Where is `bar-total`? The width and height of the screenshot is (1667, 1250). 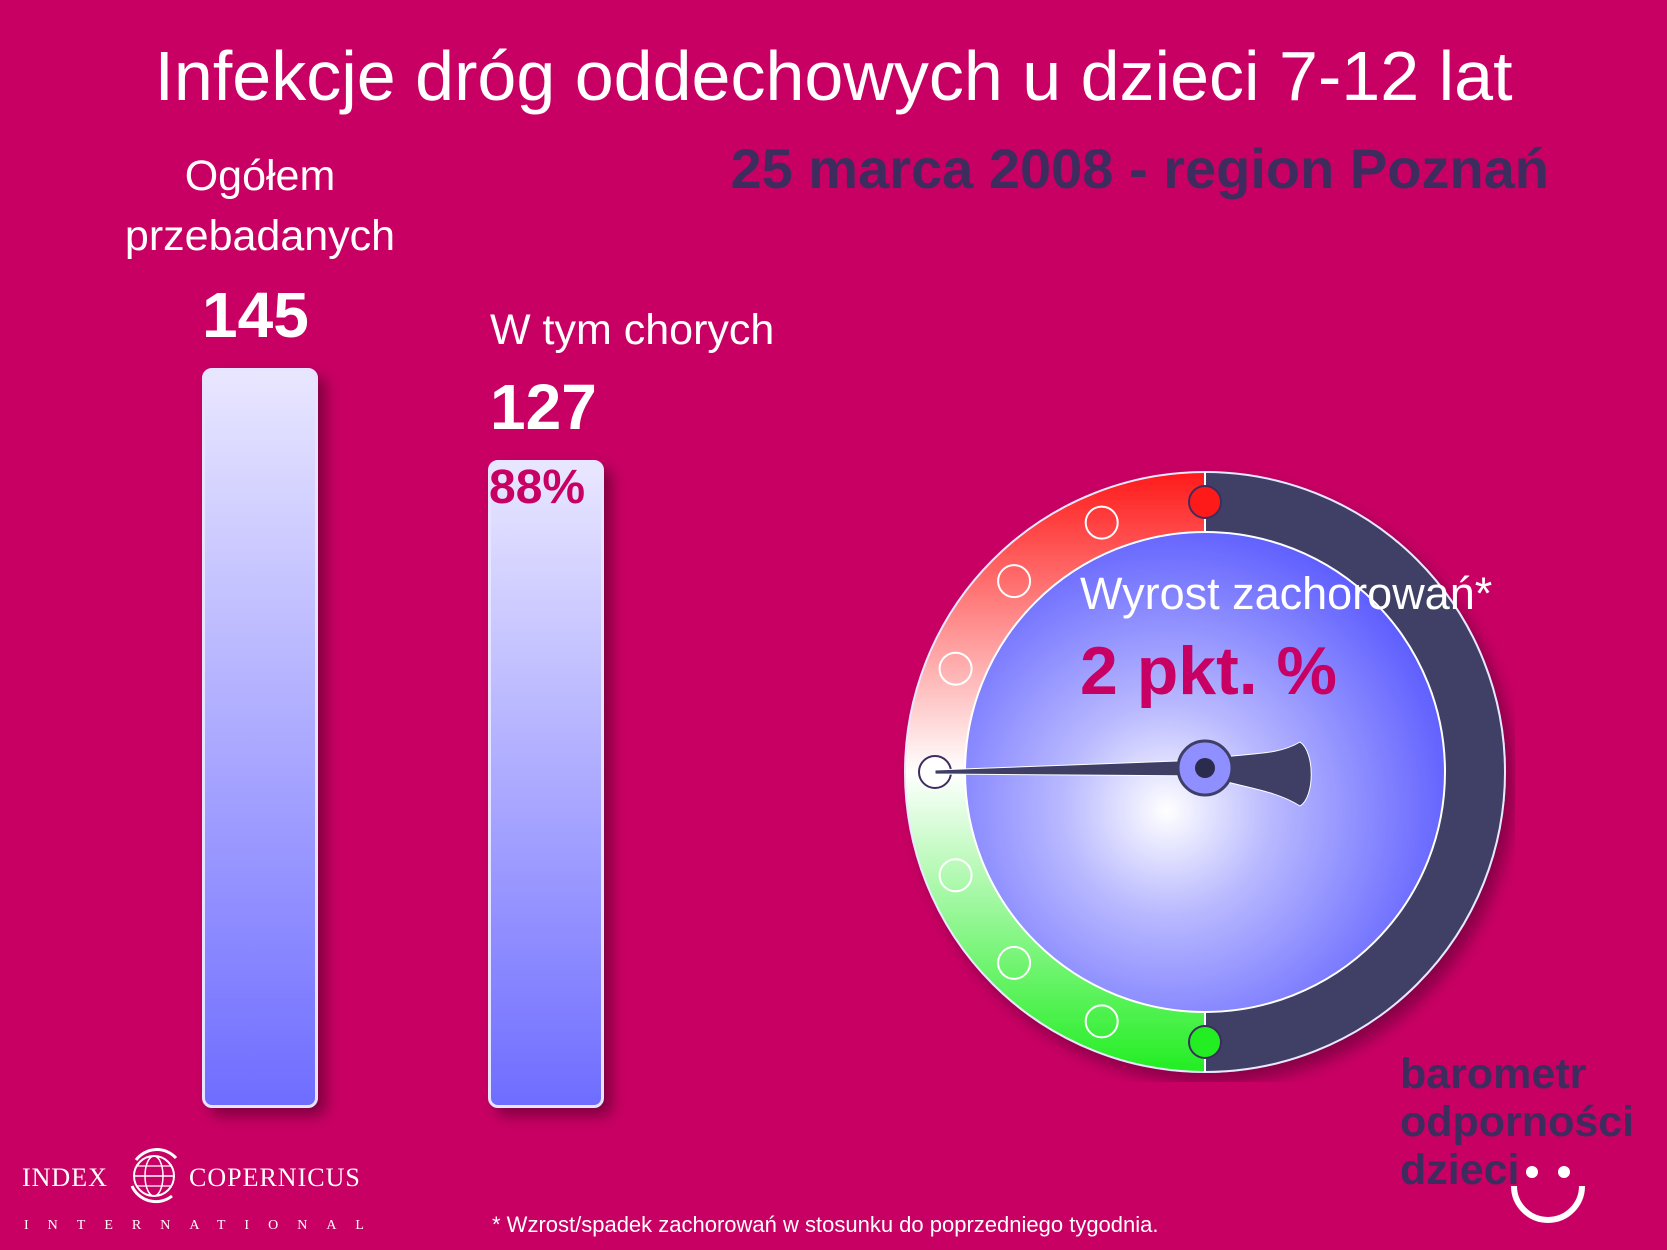 bar-total is located at coordinates (260, 738).